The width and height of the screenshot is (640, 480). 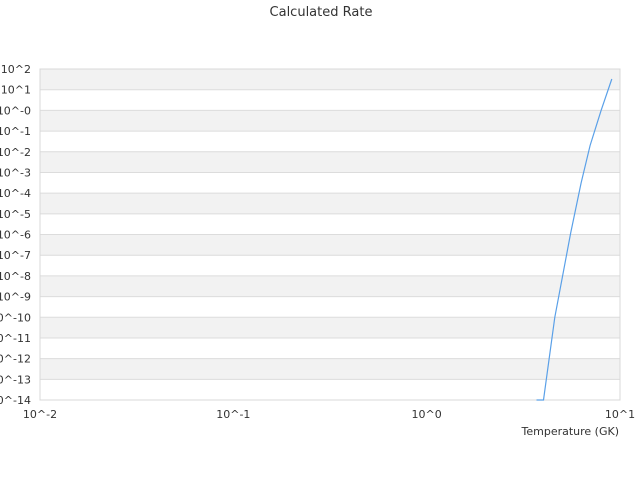 What do you see at coordinates (16, 69) in the screenshot?
I see `y-tick-label: 10^2` at bounding box center [16, 69].